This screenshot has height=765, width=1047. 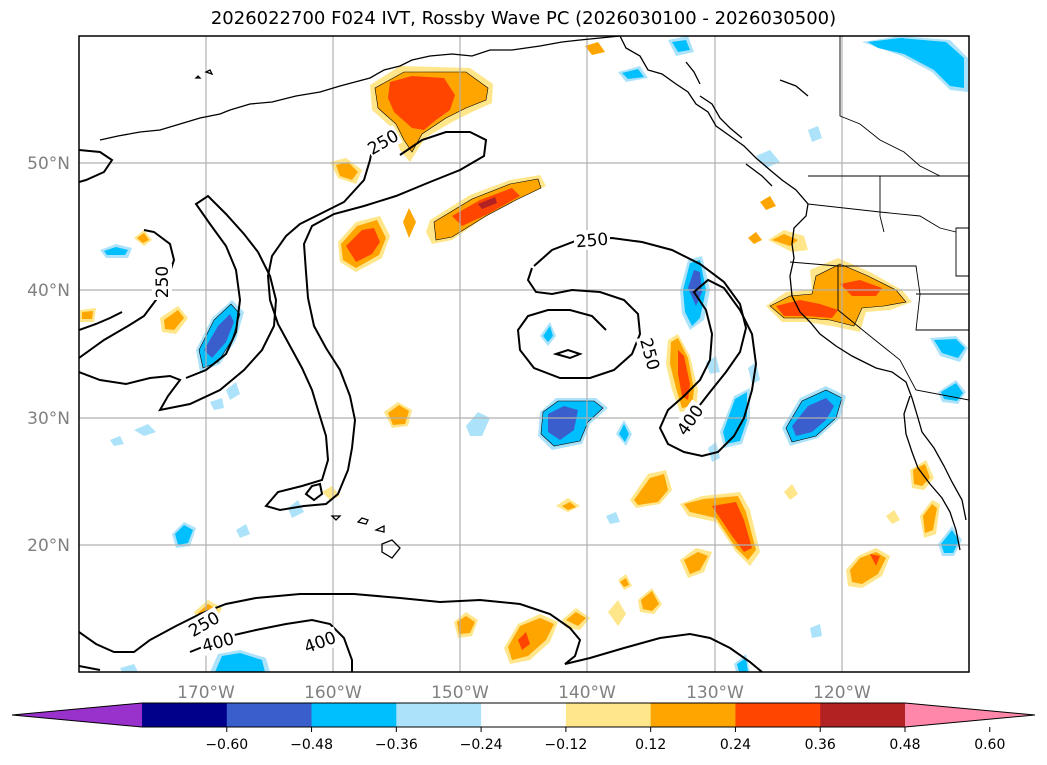 I want to click on x-tick-label: 160°W, so click(x=333, y=693).